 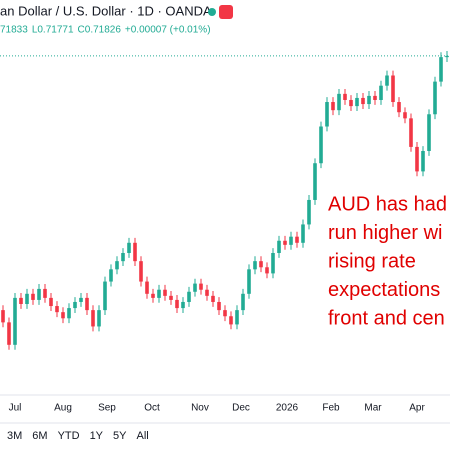 What do you see at coordinates (331, 408) in the screenshot?
I see `x-tick-label: Feb` at bounding box center [331, 408].